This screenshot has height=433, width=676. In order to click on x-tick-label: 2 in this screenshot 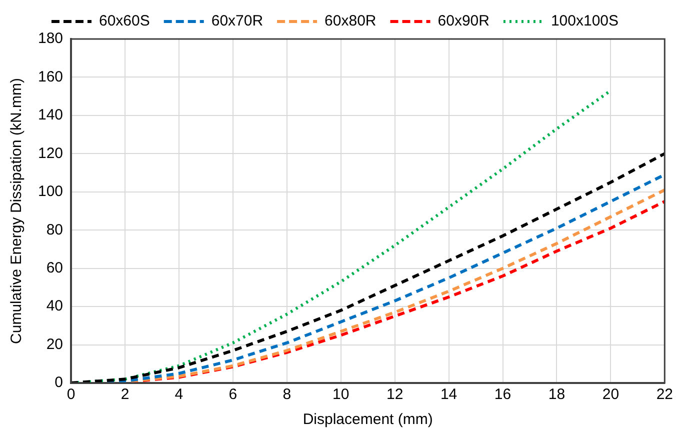, I will do `click(125, 395)`.